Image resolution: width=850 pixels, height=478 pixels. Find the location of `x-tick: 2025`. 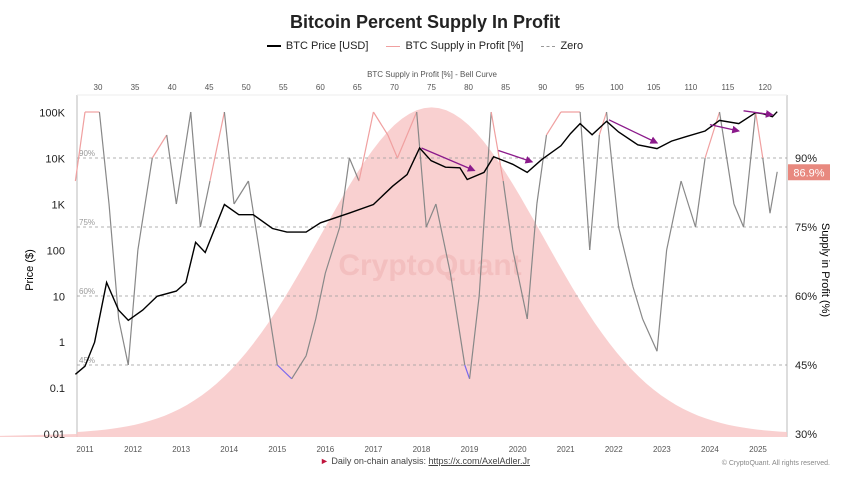

x-tick: 2025 is located at coordinates (758, 449).